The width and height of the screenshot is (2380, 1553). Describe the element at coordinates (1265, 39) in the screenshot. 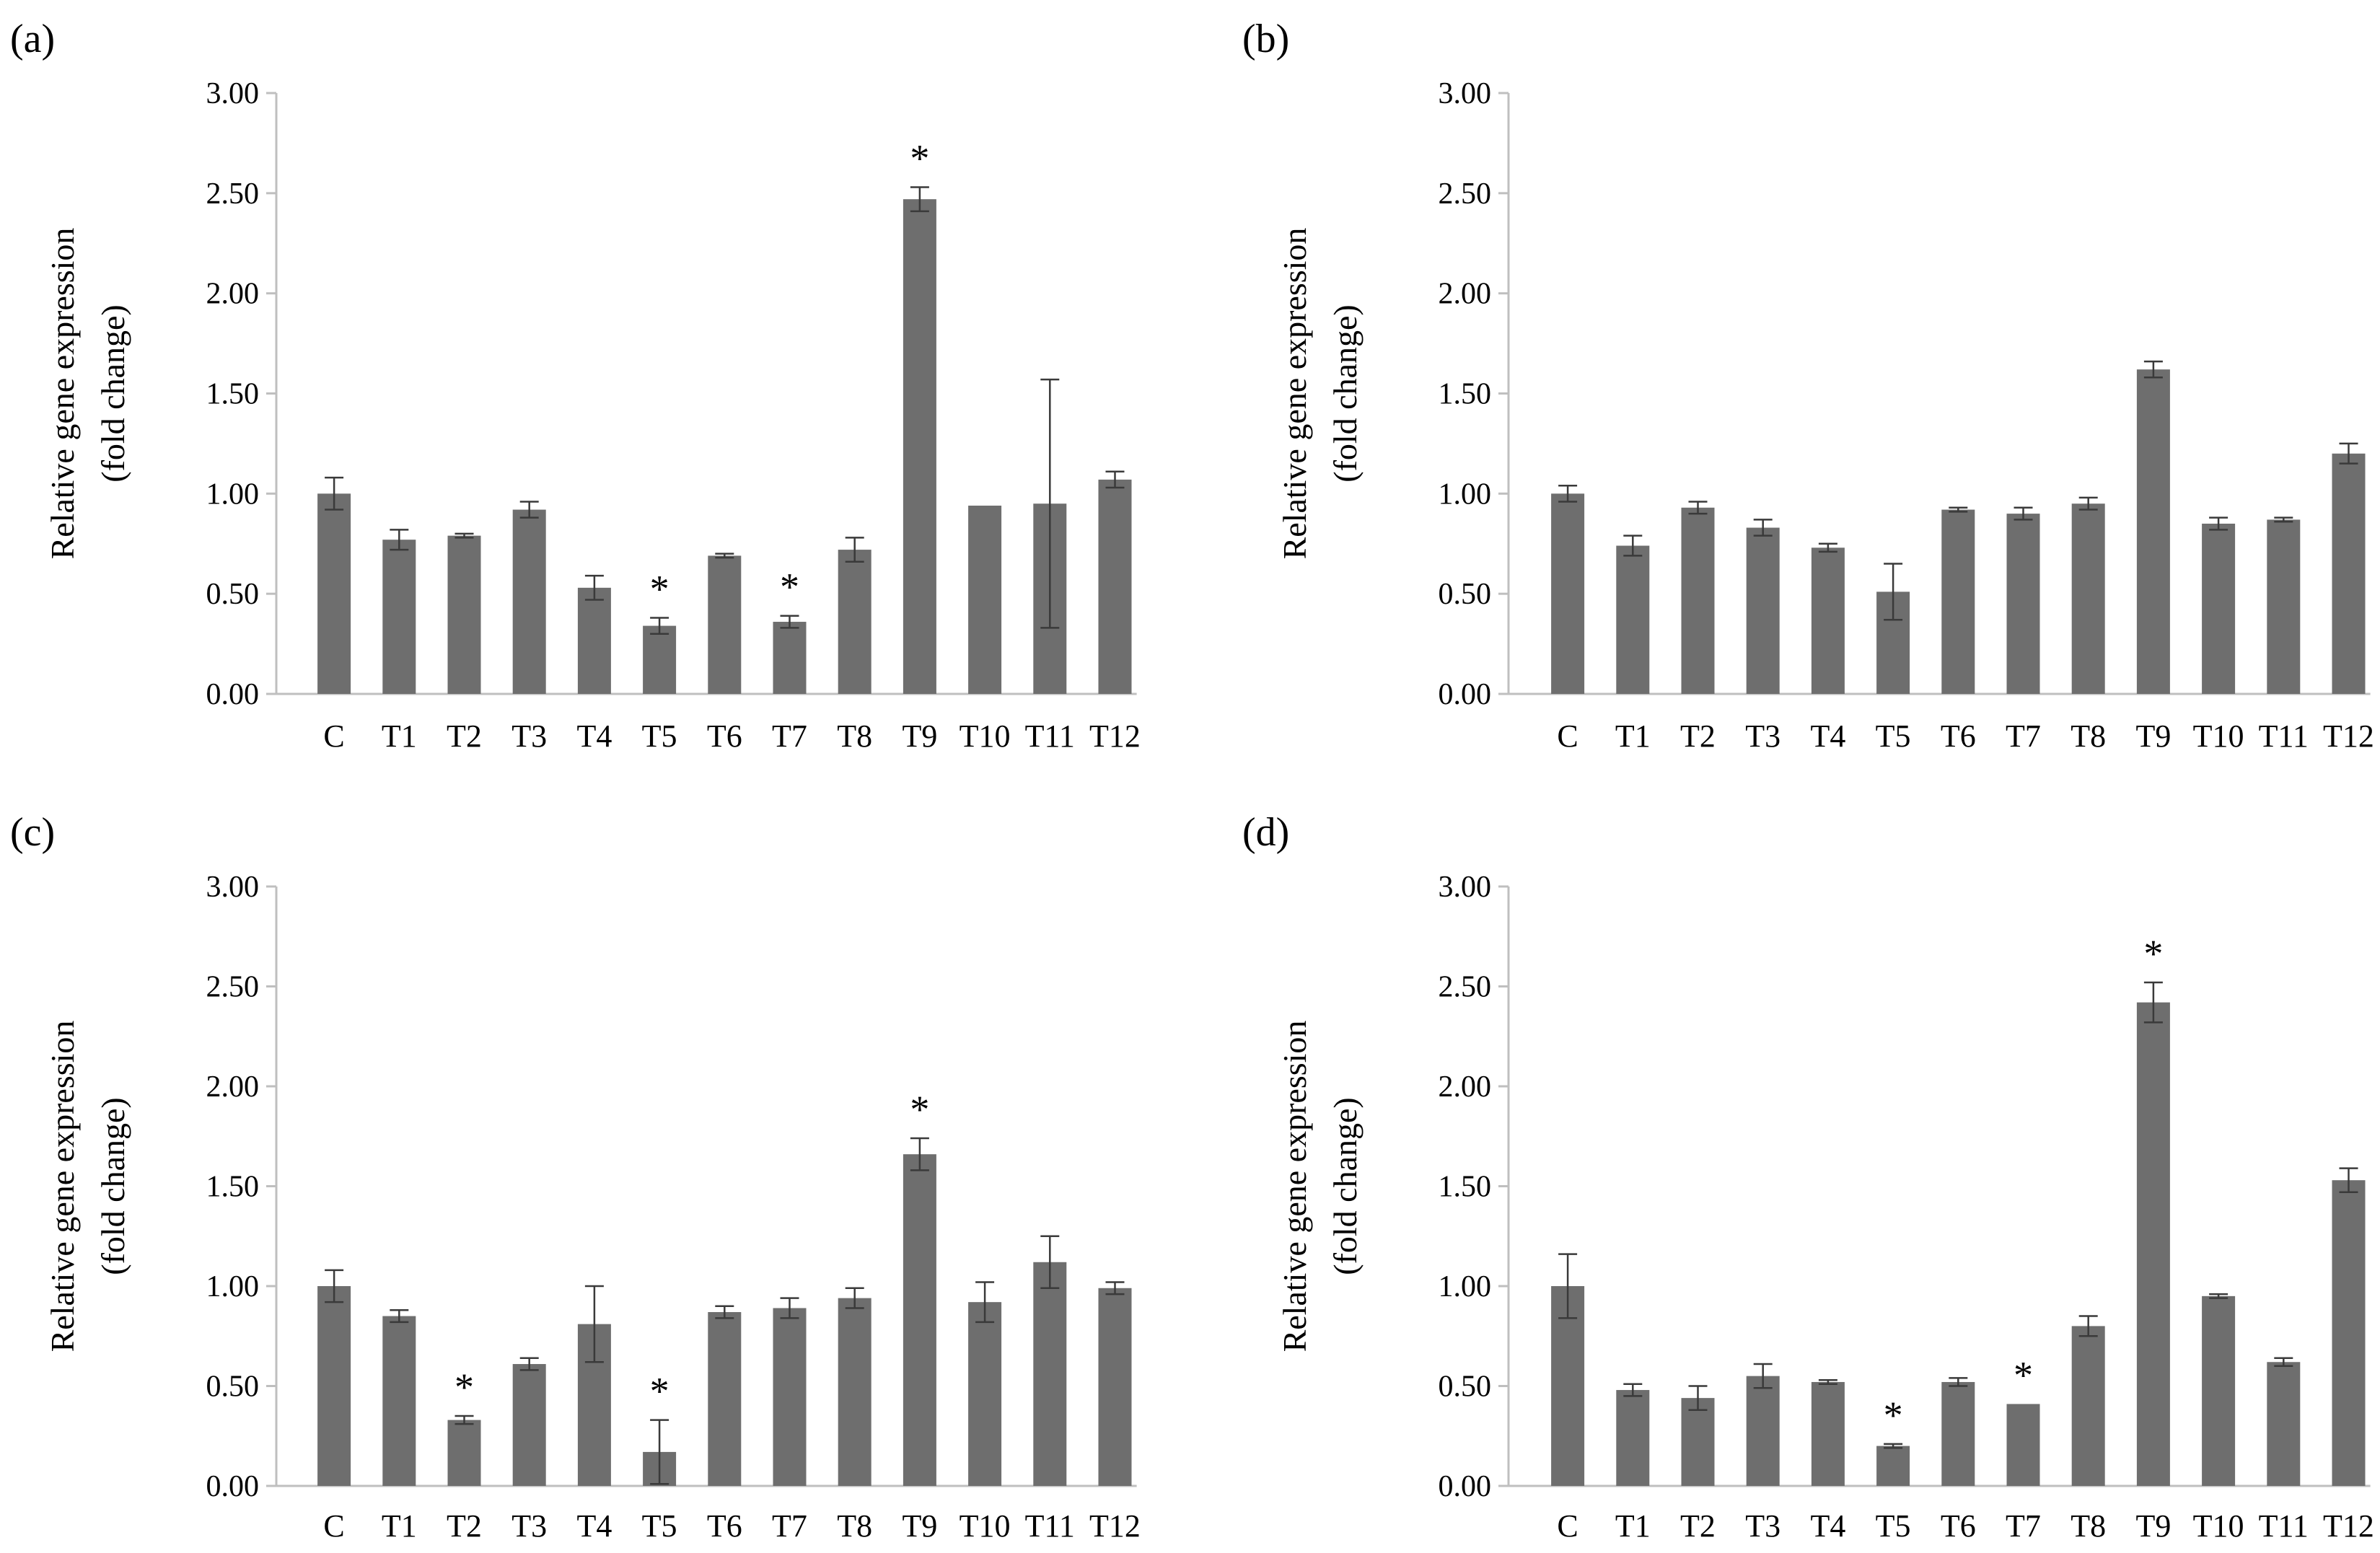

I see `panel-label: (b)` at that location.